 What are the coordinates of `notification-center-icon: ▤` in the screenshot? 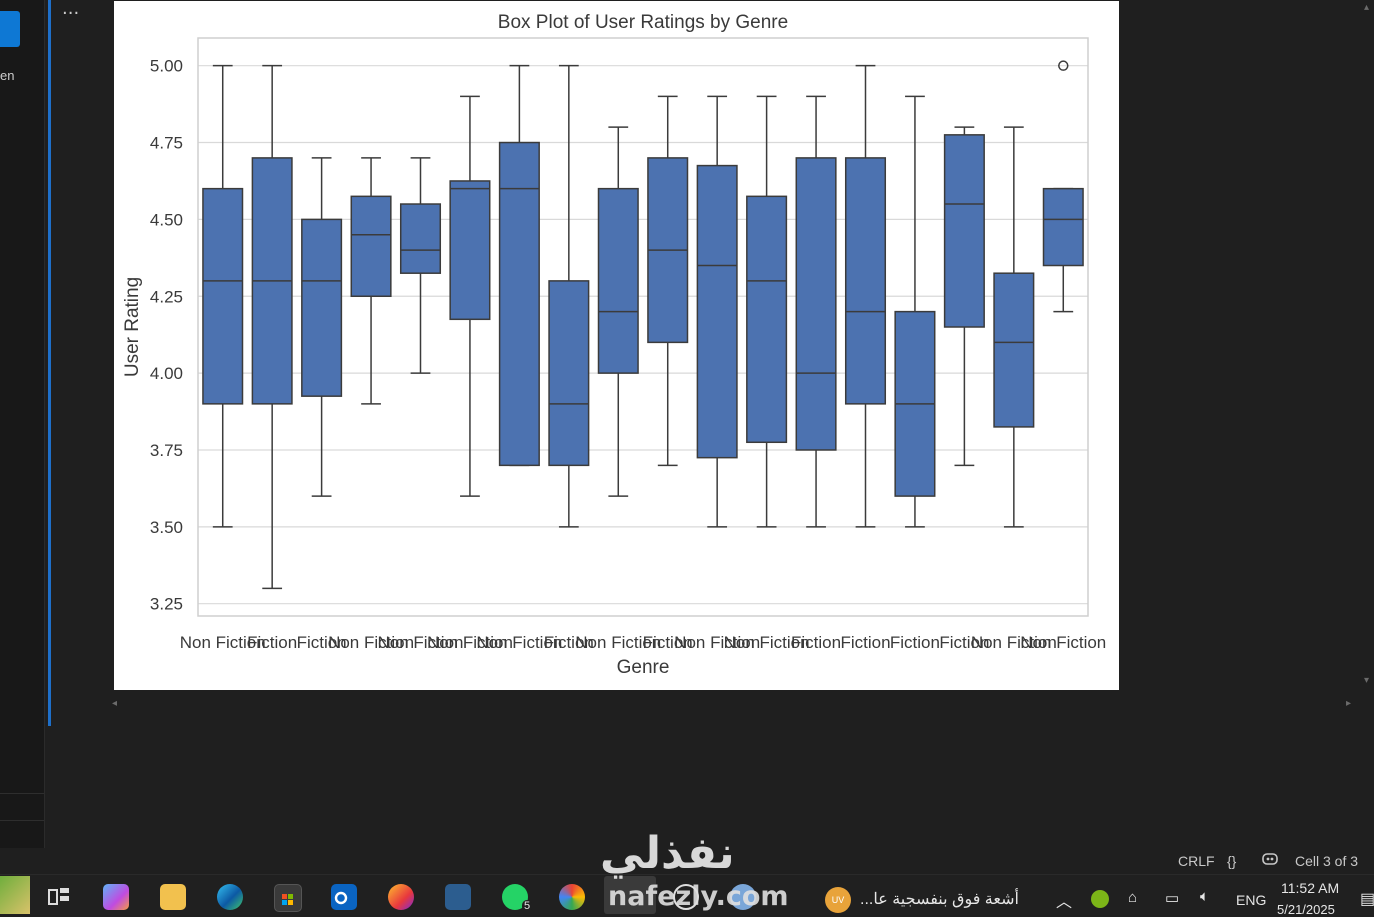 It's located at (1367, 899).